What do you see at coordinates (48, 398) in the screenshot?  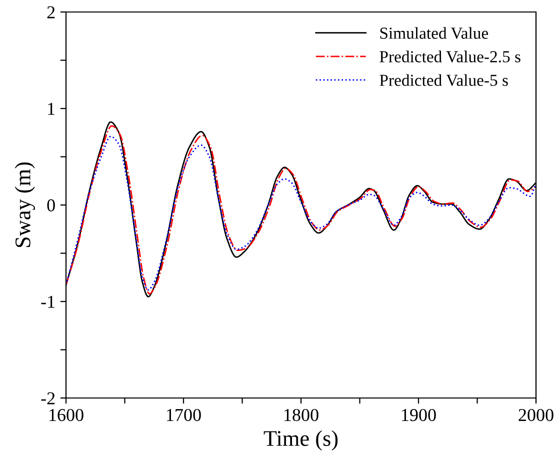 I see `y-tick-label: -2` at bounding box center [48, 398].